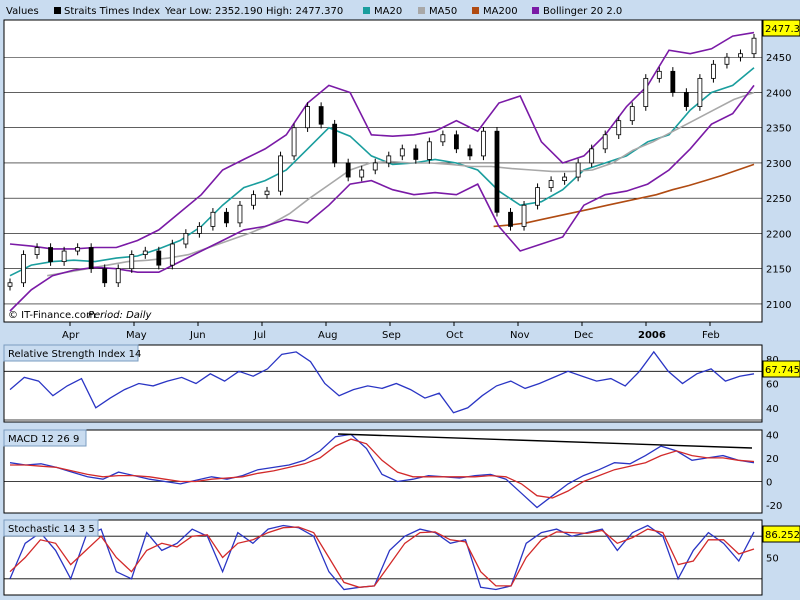 This screenshot has height=600, width=800. What do you see at coordinates (382, 468) in the screenshot?
I see `series-line-signal` at bounding box center [382, 468].